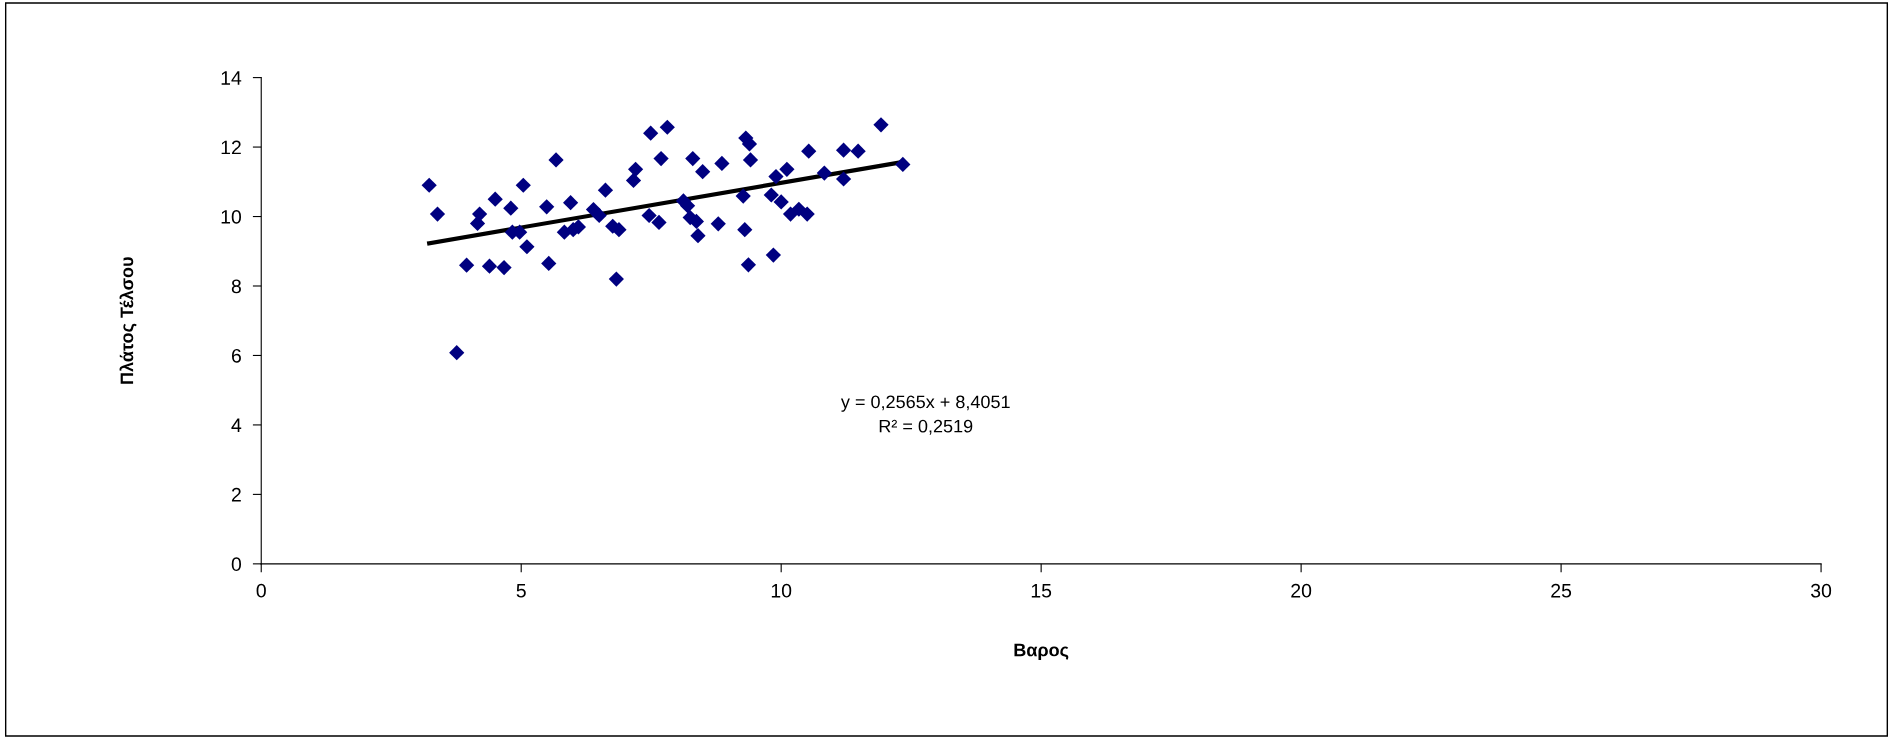  Describe the element at coordinates (236, 355) in the screenshot. I see `y-tick-label: 6` at that location.